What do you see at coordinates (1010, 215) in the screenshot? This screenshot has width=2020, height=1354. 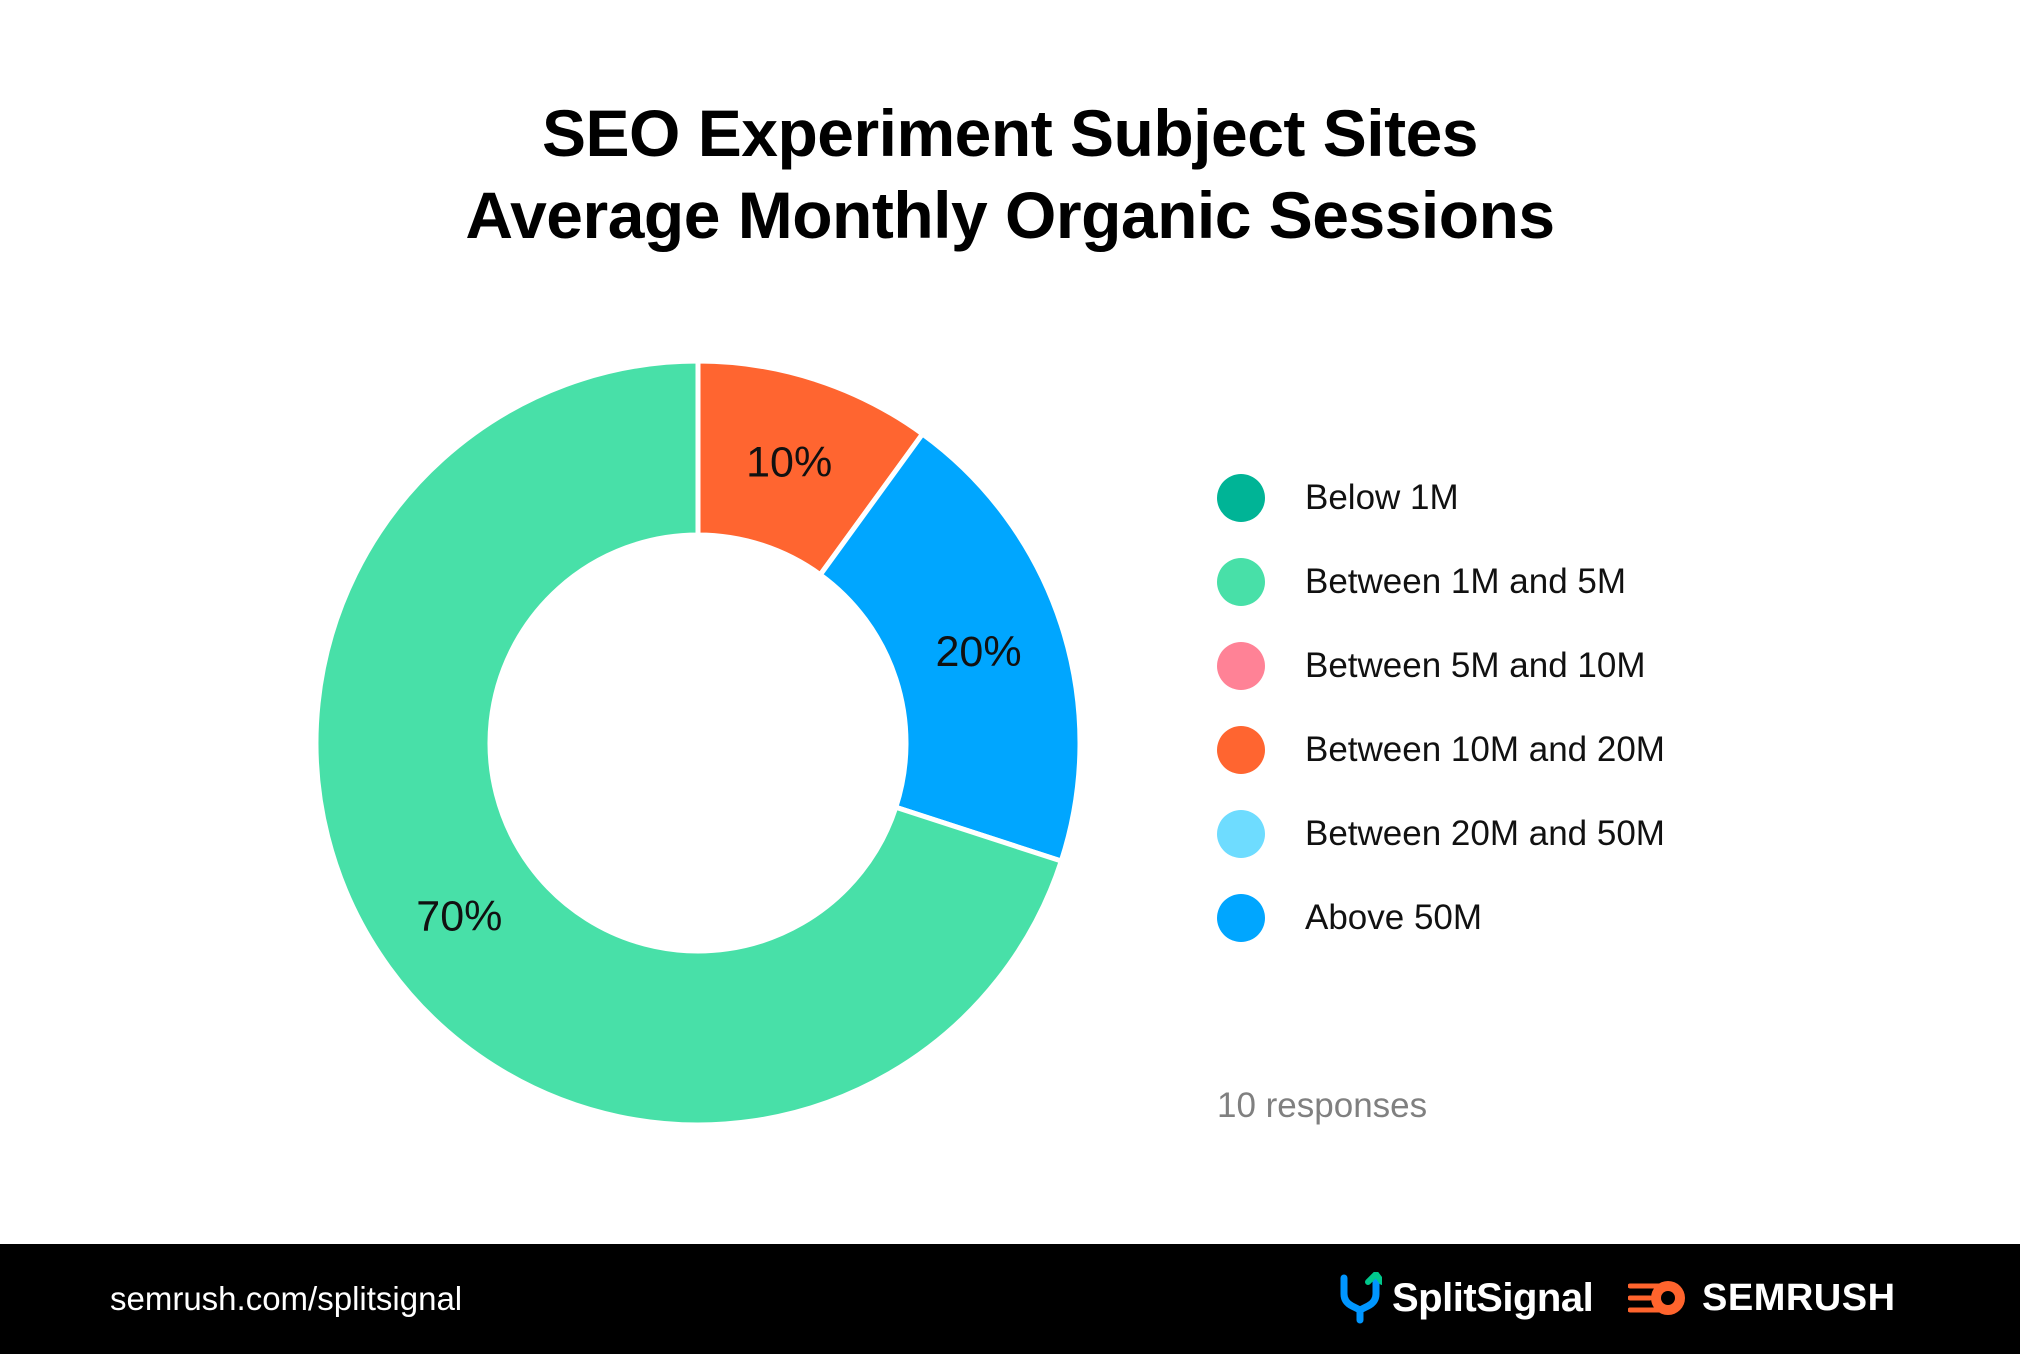 I see `chart-title-line-2: Average Monthly Organic Sessions` at bounding box center [1010, 215].